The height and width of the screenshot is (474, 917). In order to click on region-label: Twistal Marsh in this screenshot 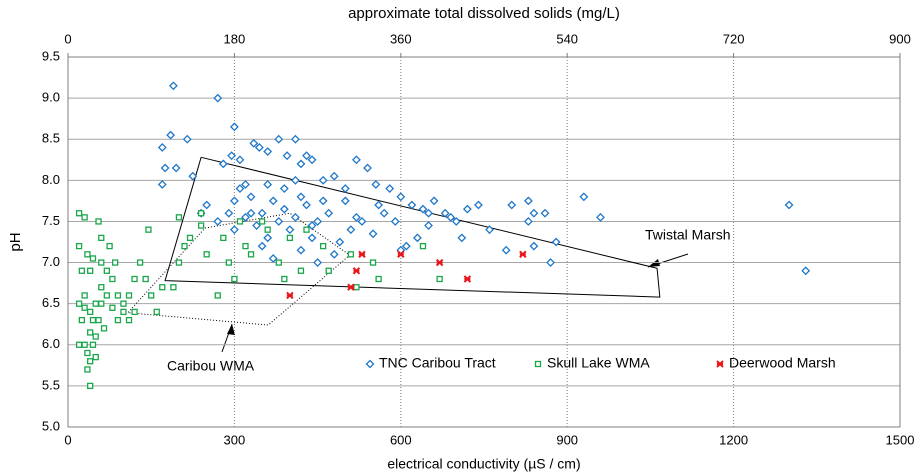, I will do `click(688, 235)`.